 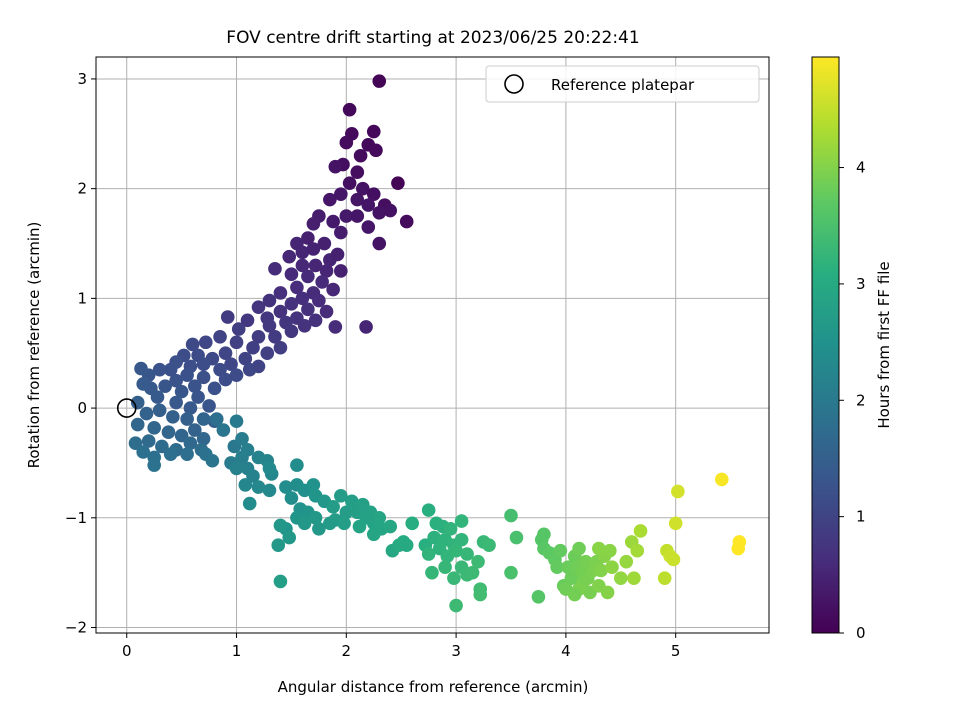 What do you see at coordinates (825, 345) in the screenshot?
I see `colorbar-gradient` at bounding box center [825, 345].